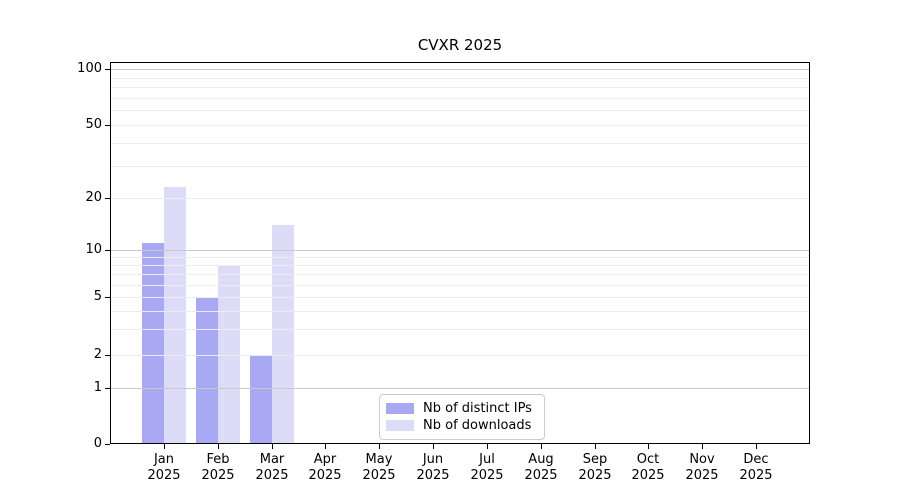  I want to click on y-tick-label: 1, so click(97, 387).